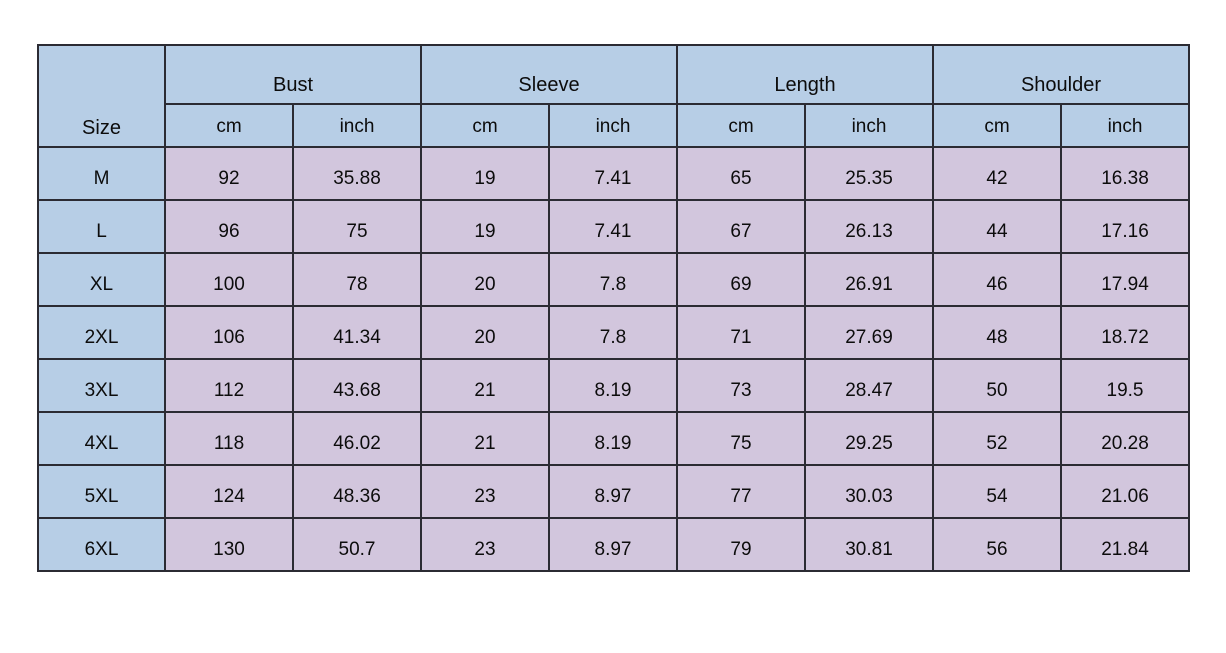 The height and width of the screenshot is (653, 1226). Describe the element at coordinates (229, 125) in the screenshot. I see `unit-header-bust-cm: cm` at that location.